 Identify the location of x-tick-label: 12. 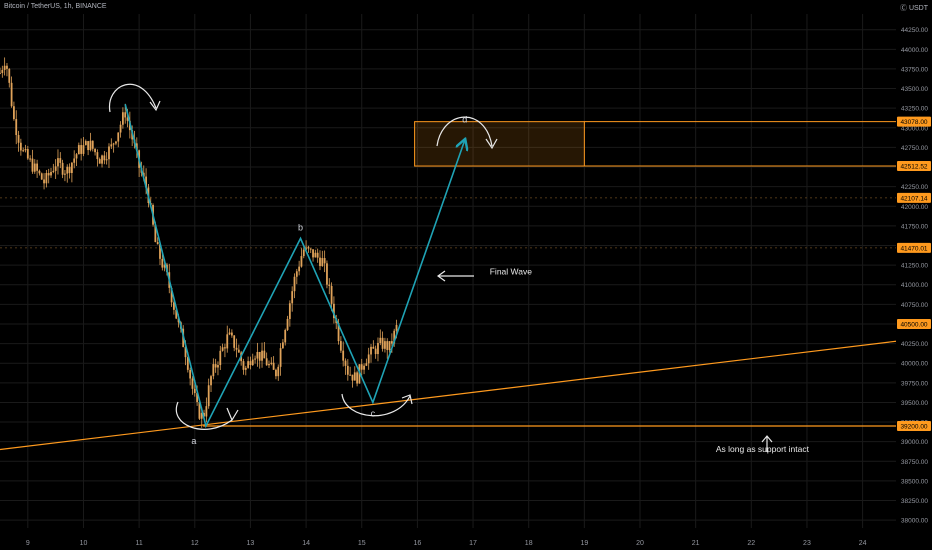
(195, 543).